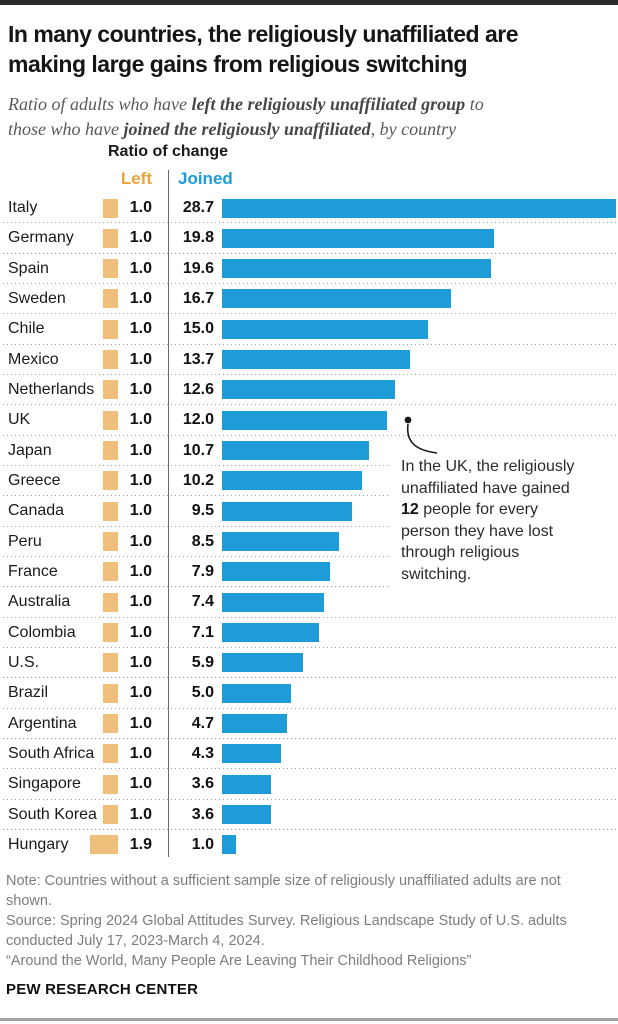 The width and height of the screenshot is (618, 1024). I want to click on chart-row: France 1.0 7.9, so click(309, 572).